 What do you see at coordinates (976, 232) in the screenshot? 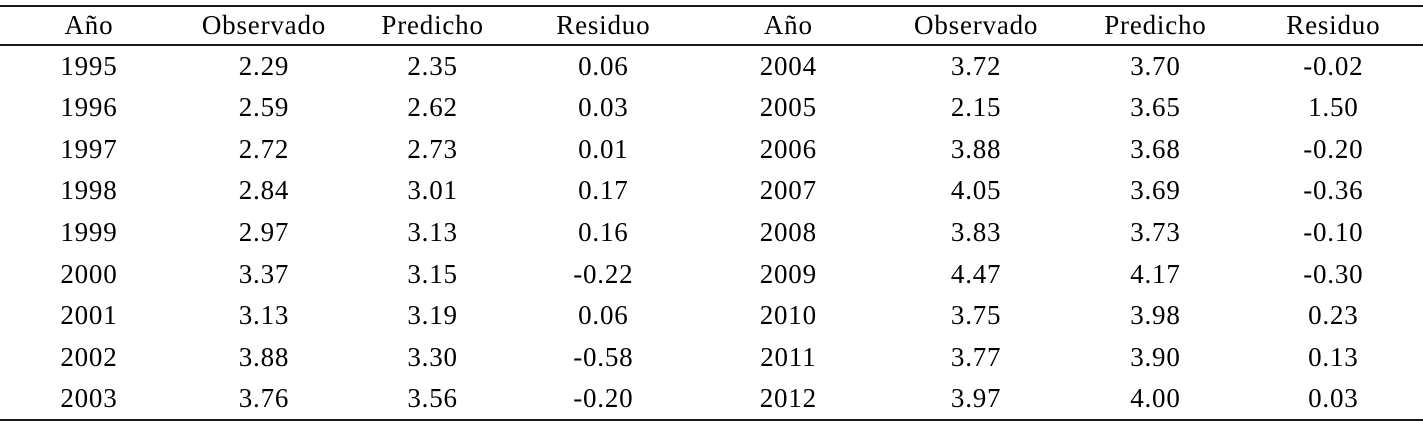
I see `cell-observado: 3.83` at bounding box center [976, 232].